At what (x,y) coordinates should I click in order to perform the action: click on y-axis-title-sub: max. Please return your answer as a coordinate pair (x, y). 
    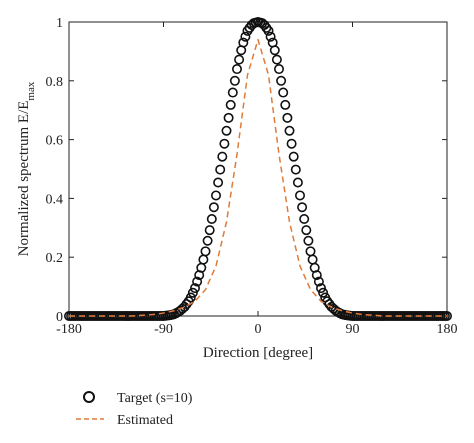
    Looking at the image, I should click on (31, 90).